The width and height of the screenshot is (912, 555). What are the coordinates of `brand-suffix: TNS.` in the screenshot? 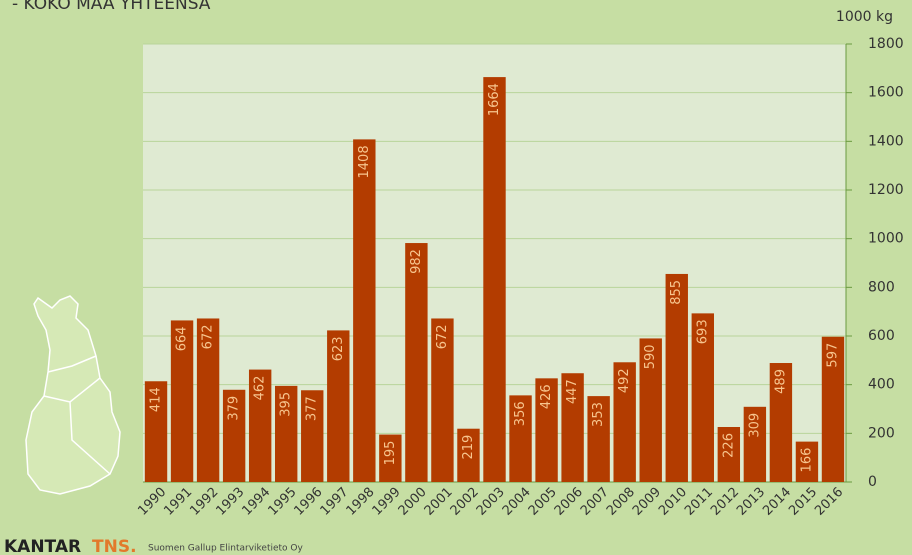 It's located at (114, 546).